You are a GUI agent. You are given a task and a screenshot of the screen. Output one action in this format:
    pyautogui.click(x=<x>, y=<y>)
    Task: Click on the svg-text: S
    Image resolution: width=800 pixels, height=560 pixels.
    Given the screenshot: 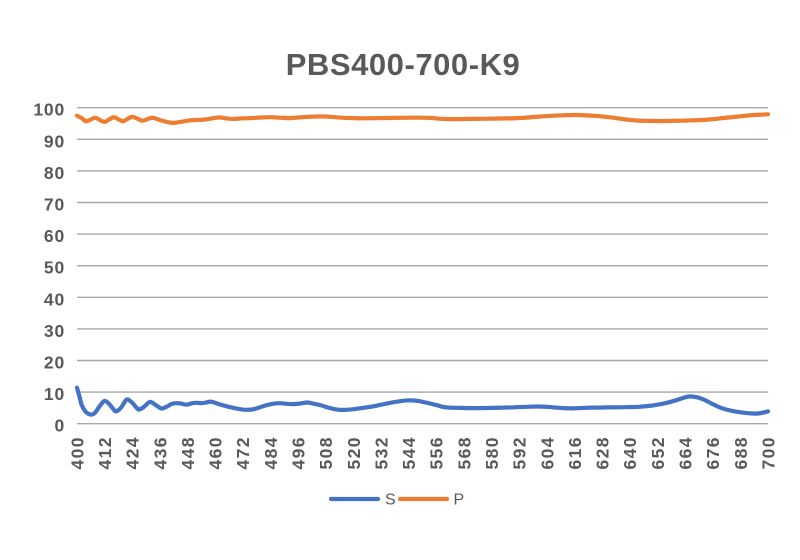 What is the action you would take?
    pyautogui.click(x=390, y=500)
    